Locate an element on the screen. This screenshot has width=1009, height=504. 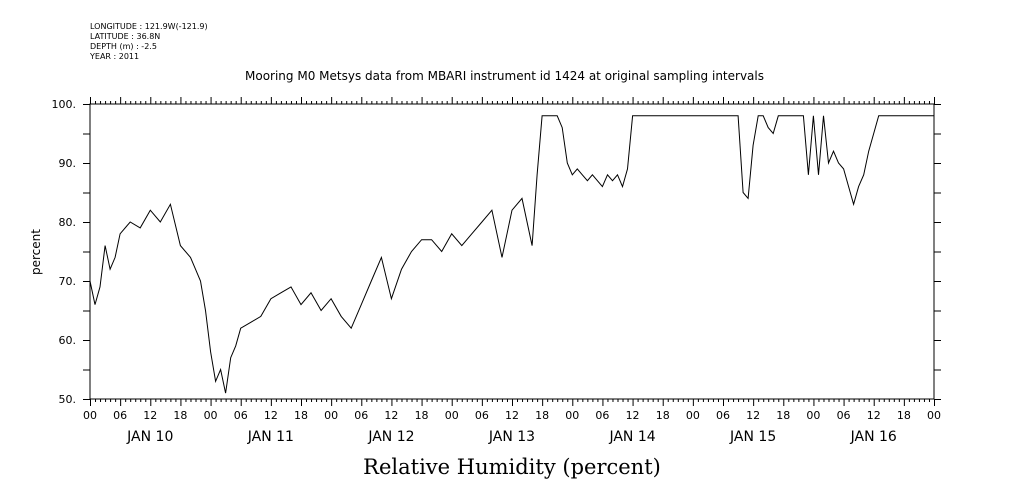
meta-year: YEAR : 2011 is located at coordinates (115, 56).